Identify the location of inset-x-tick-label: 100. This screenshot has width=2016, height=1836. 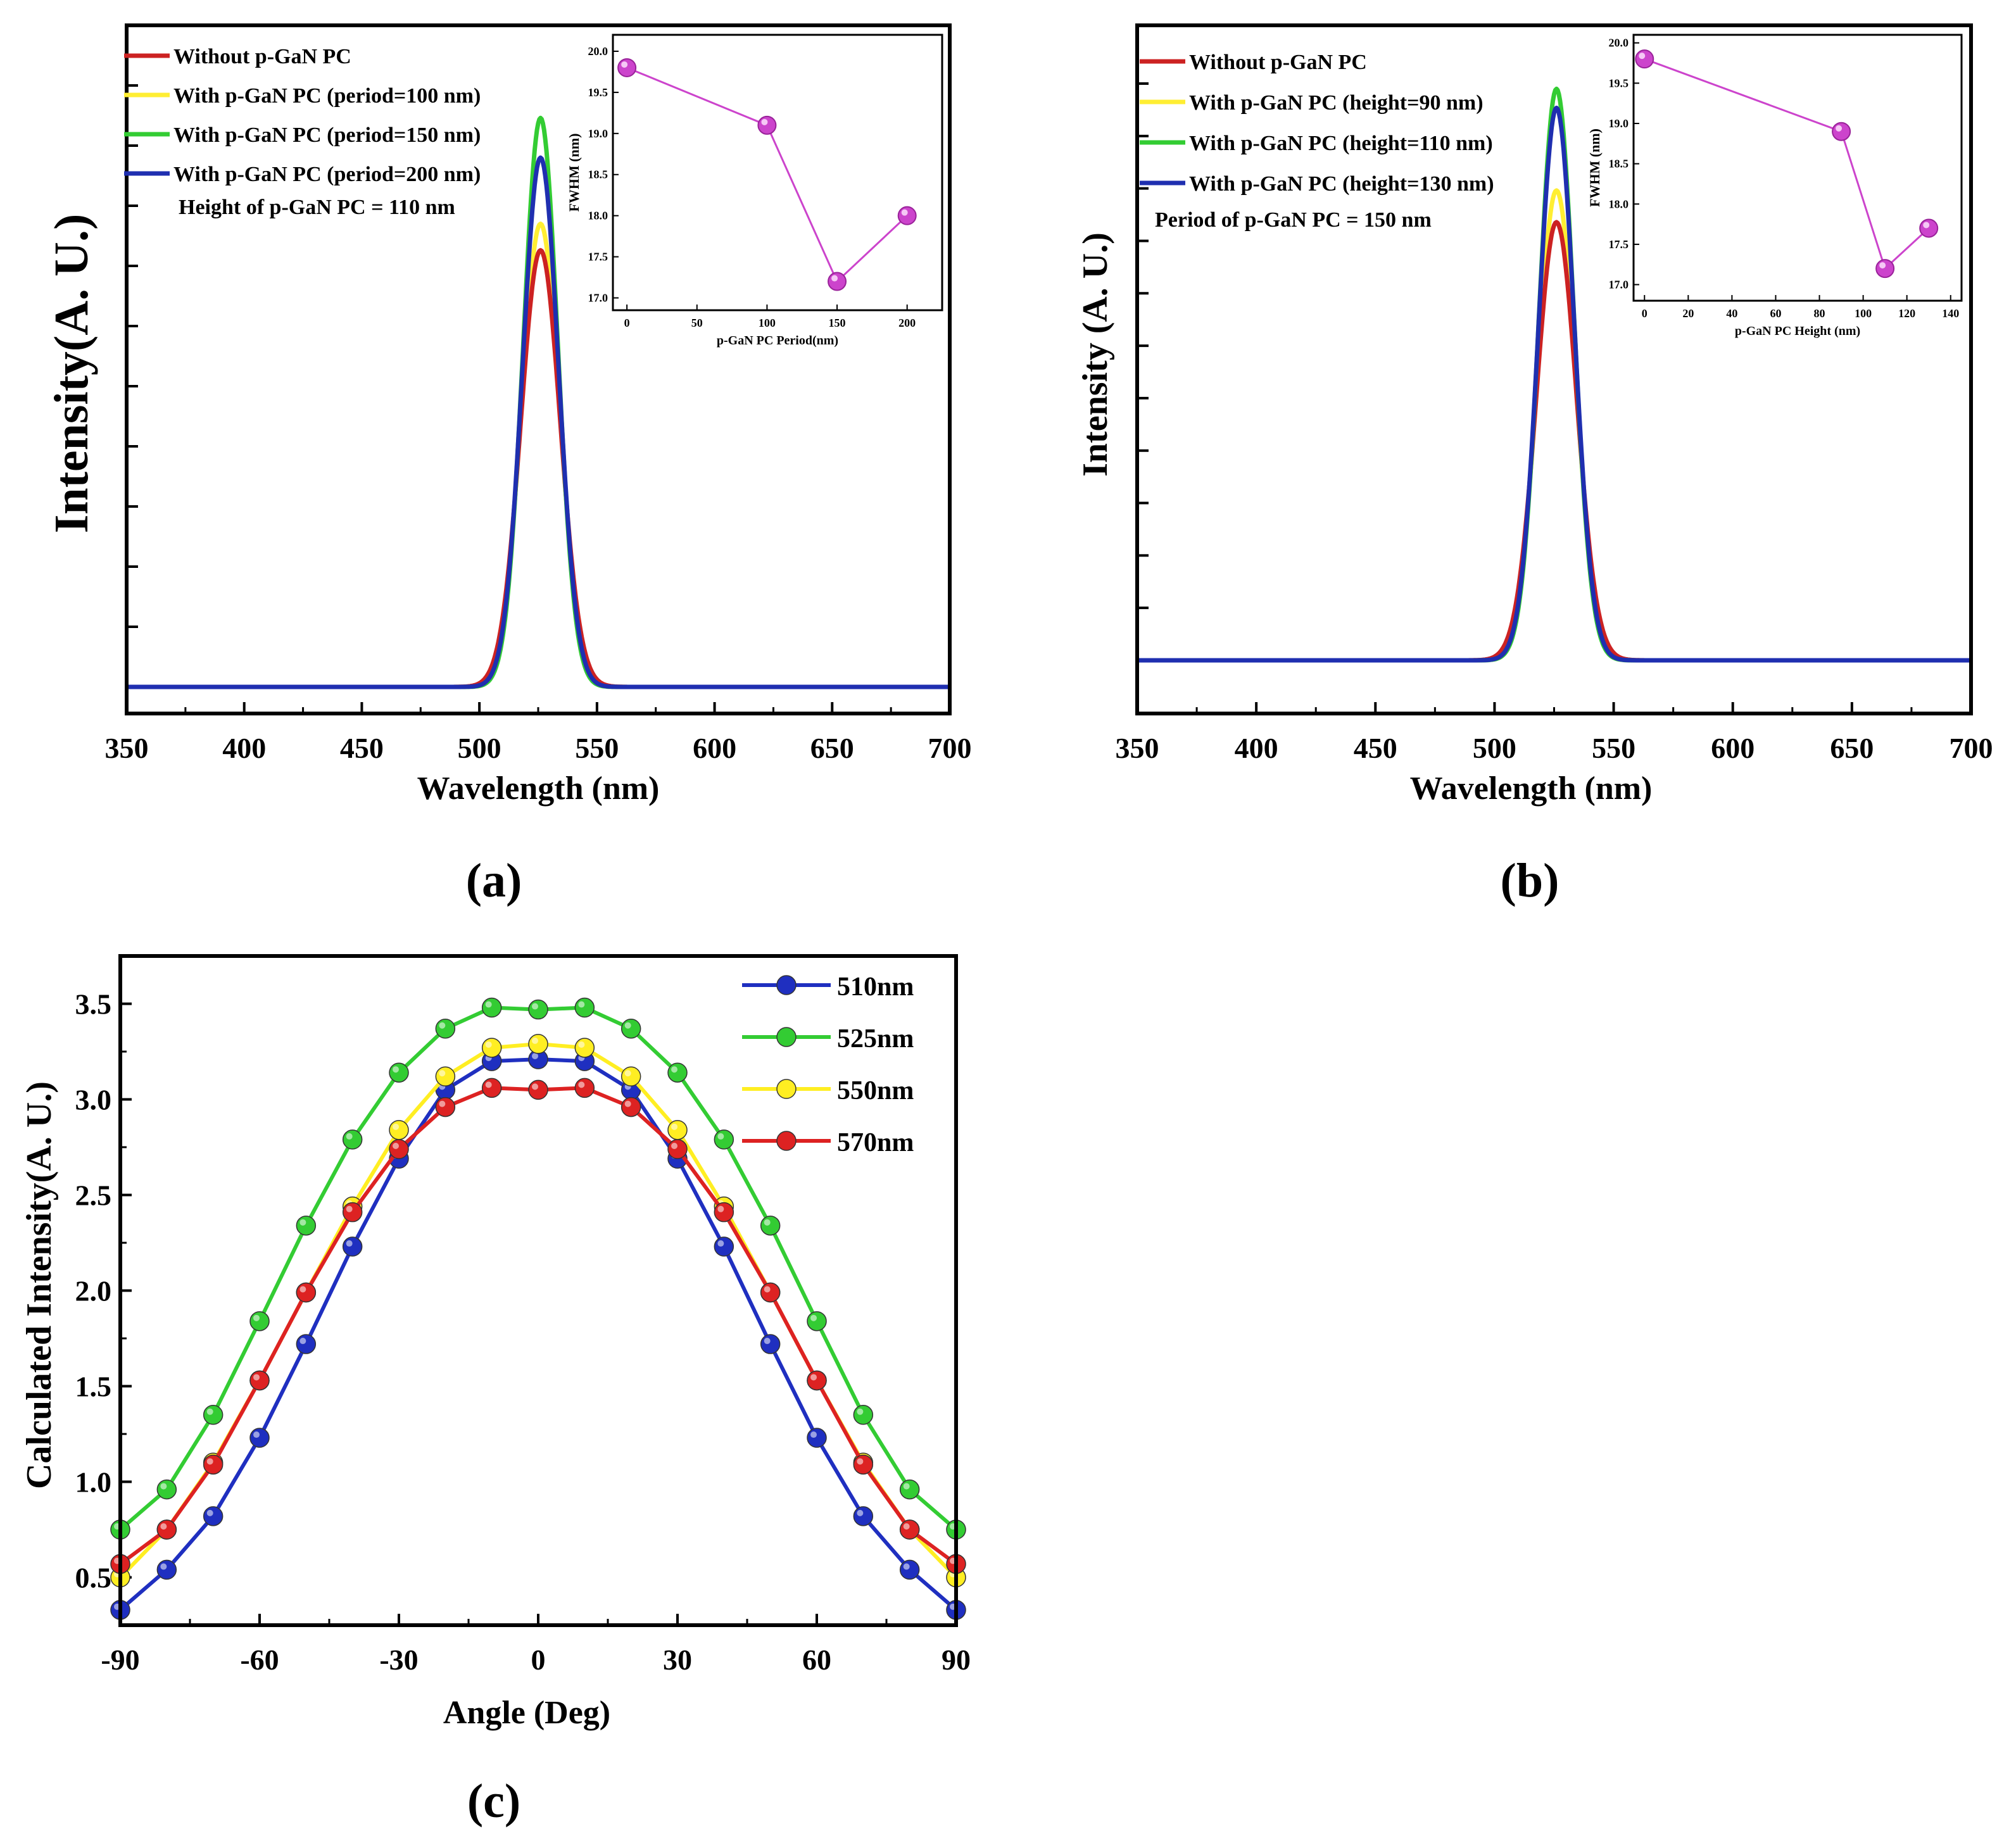
(767, 323).